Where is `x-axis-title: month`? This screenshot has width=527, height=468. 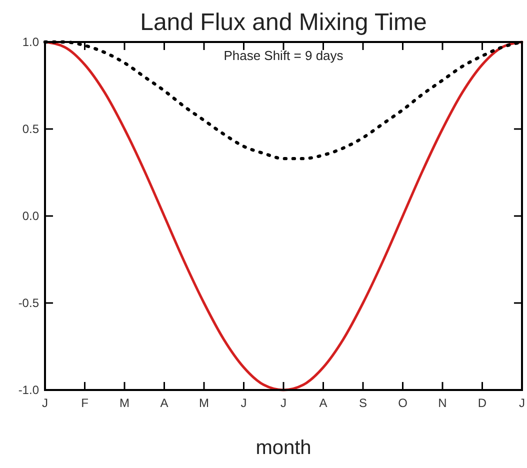
x-axis-title: month is located at coordinates (284, 448).